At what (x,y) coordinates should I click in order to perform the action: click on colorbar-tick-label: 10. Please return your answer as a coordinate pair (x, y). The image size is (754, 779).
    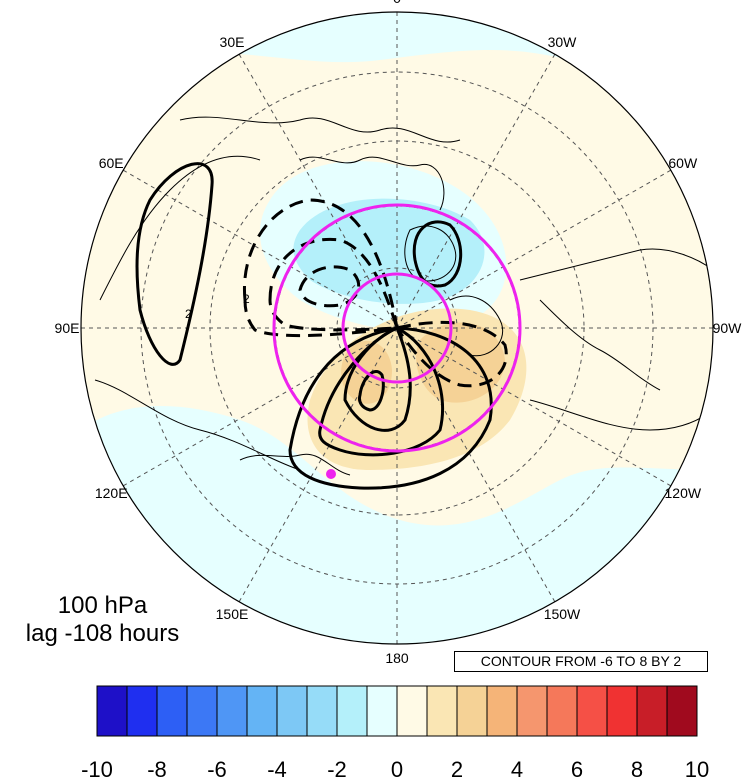
    Looking at the image, I should click on (697, 768).